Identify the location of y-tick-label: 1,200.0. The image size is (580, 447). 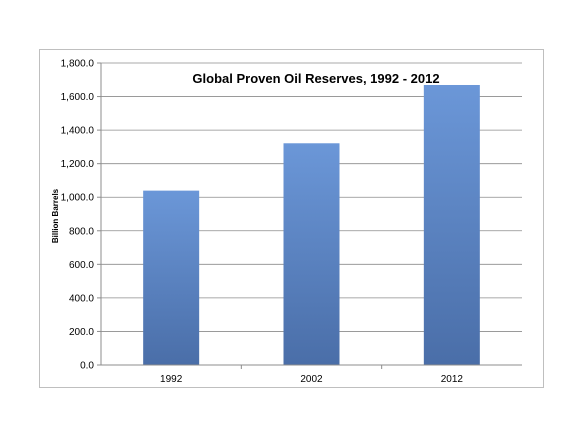
(78, 164).